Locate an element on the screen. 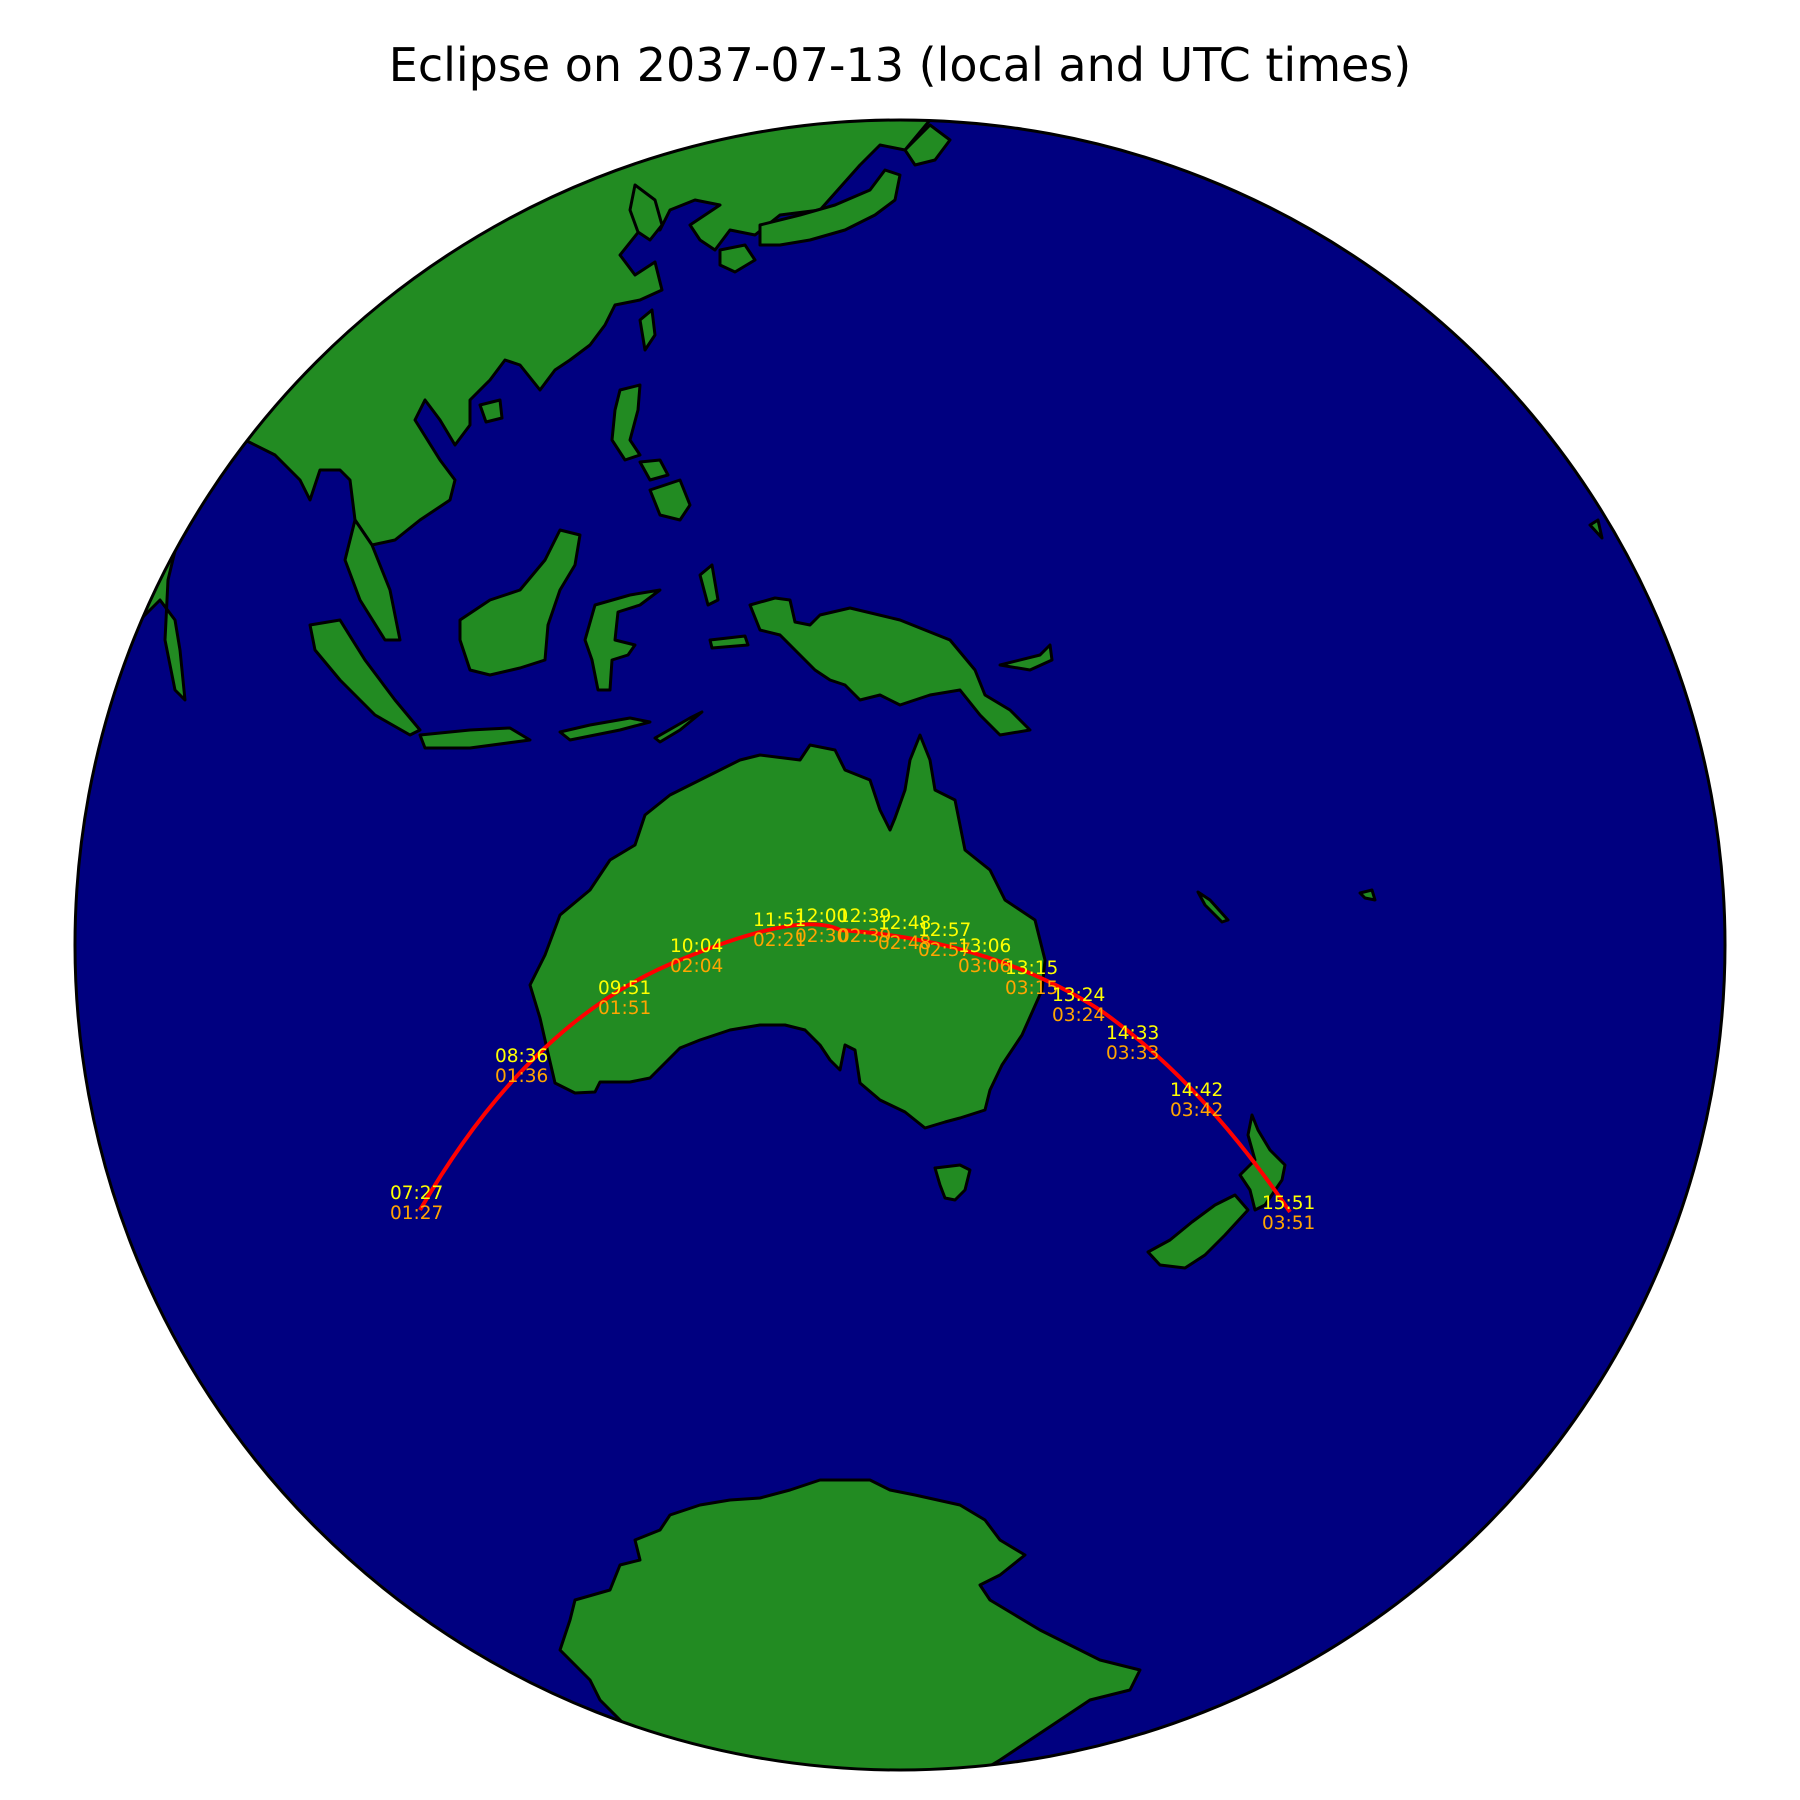 The width and height of the screenshot is (1800, 1800). path-label-local-p1: 07:27 is located at coordinates (416, 1193).